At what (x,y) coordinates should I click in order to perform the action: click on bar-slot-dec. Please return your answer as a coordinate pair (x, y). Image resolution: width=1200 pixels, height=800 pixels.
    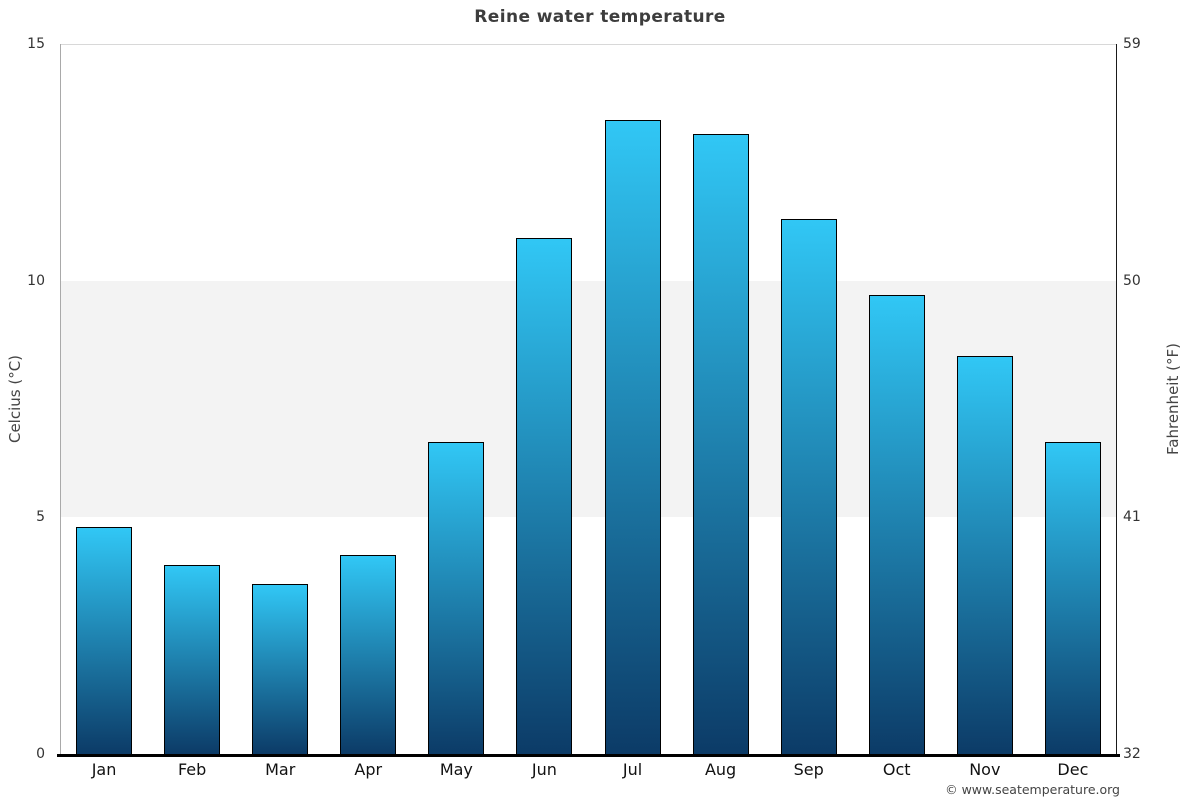
    Looking at the image, I should click on (1073, 399).